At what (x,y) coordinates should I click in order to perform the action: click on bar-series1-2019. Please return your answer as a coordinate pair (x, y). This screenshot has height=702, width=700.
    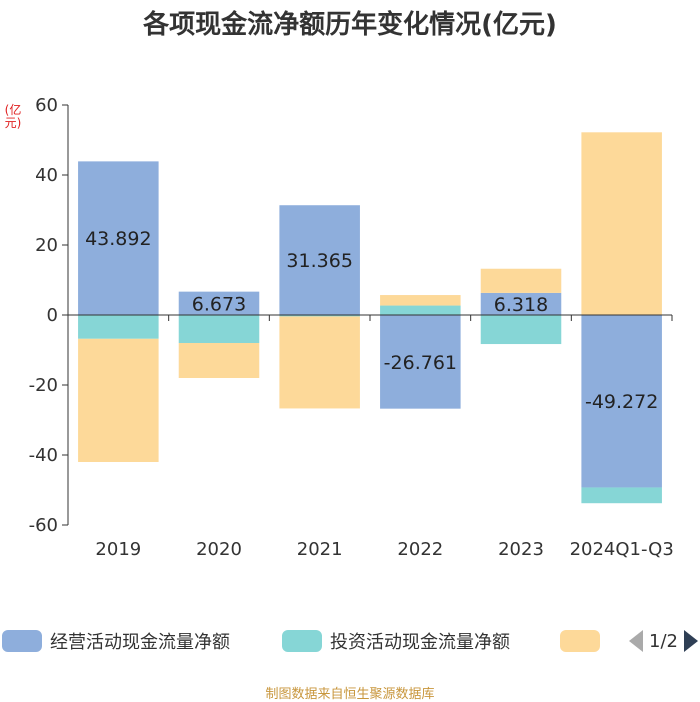
    Looking at the image, I should click on (118, 327).